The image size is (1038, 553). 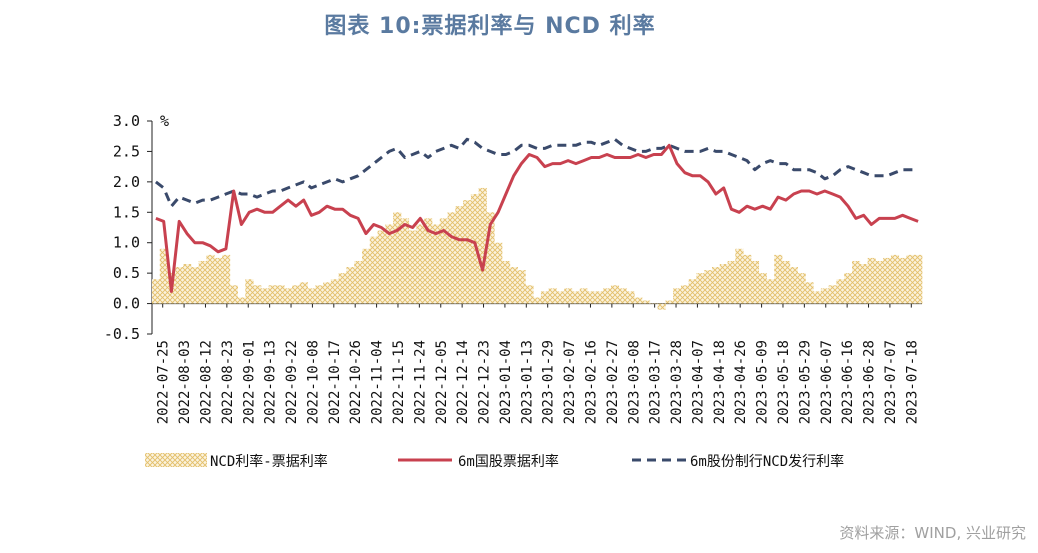 What do you see at coordinates (176, 460) in the screenshot?
I see `legend-swatch-spread` at bounding box center [176, 460].